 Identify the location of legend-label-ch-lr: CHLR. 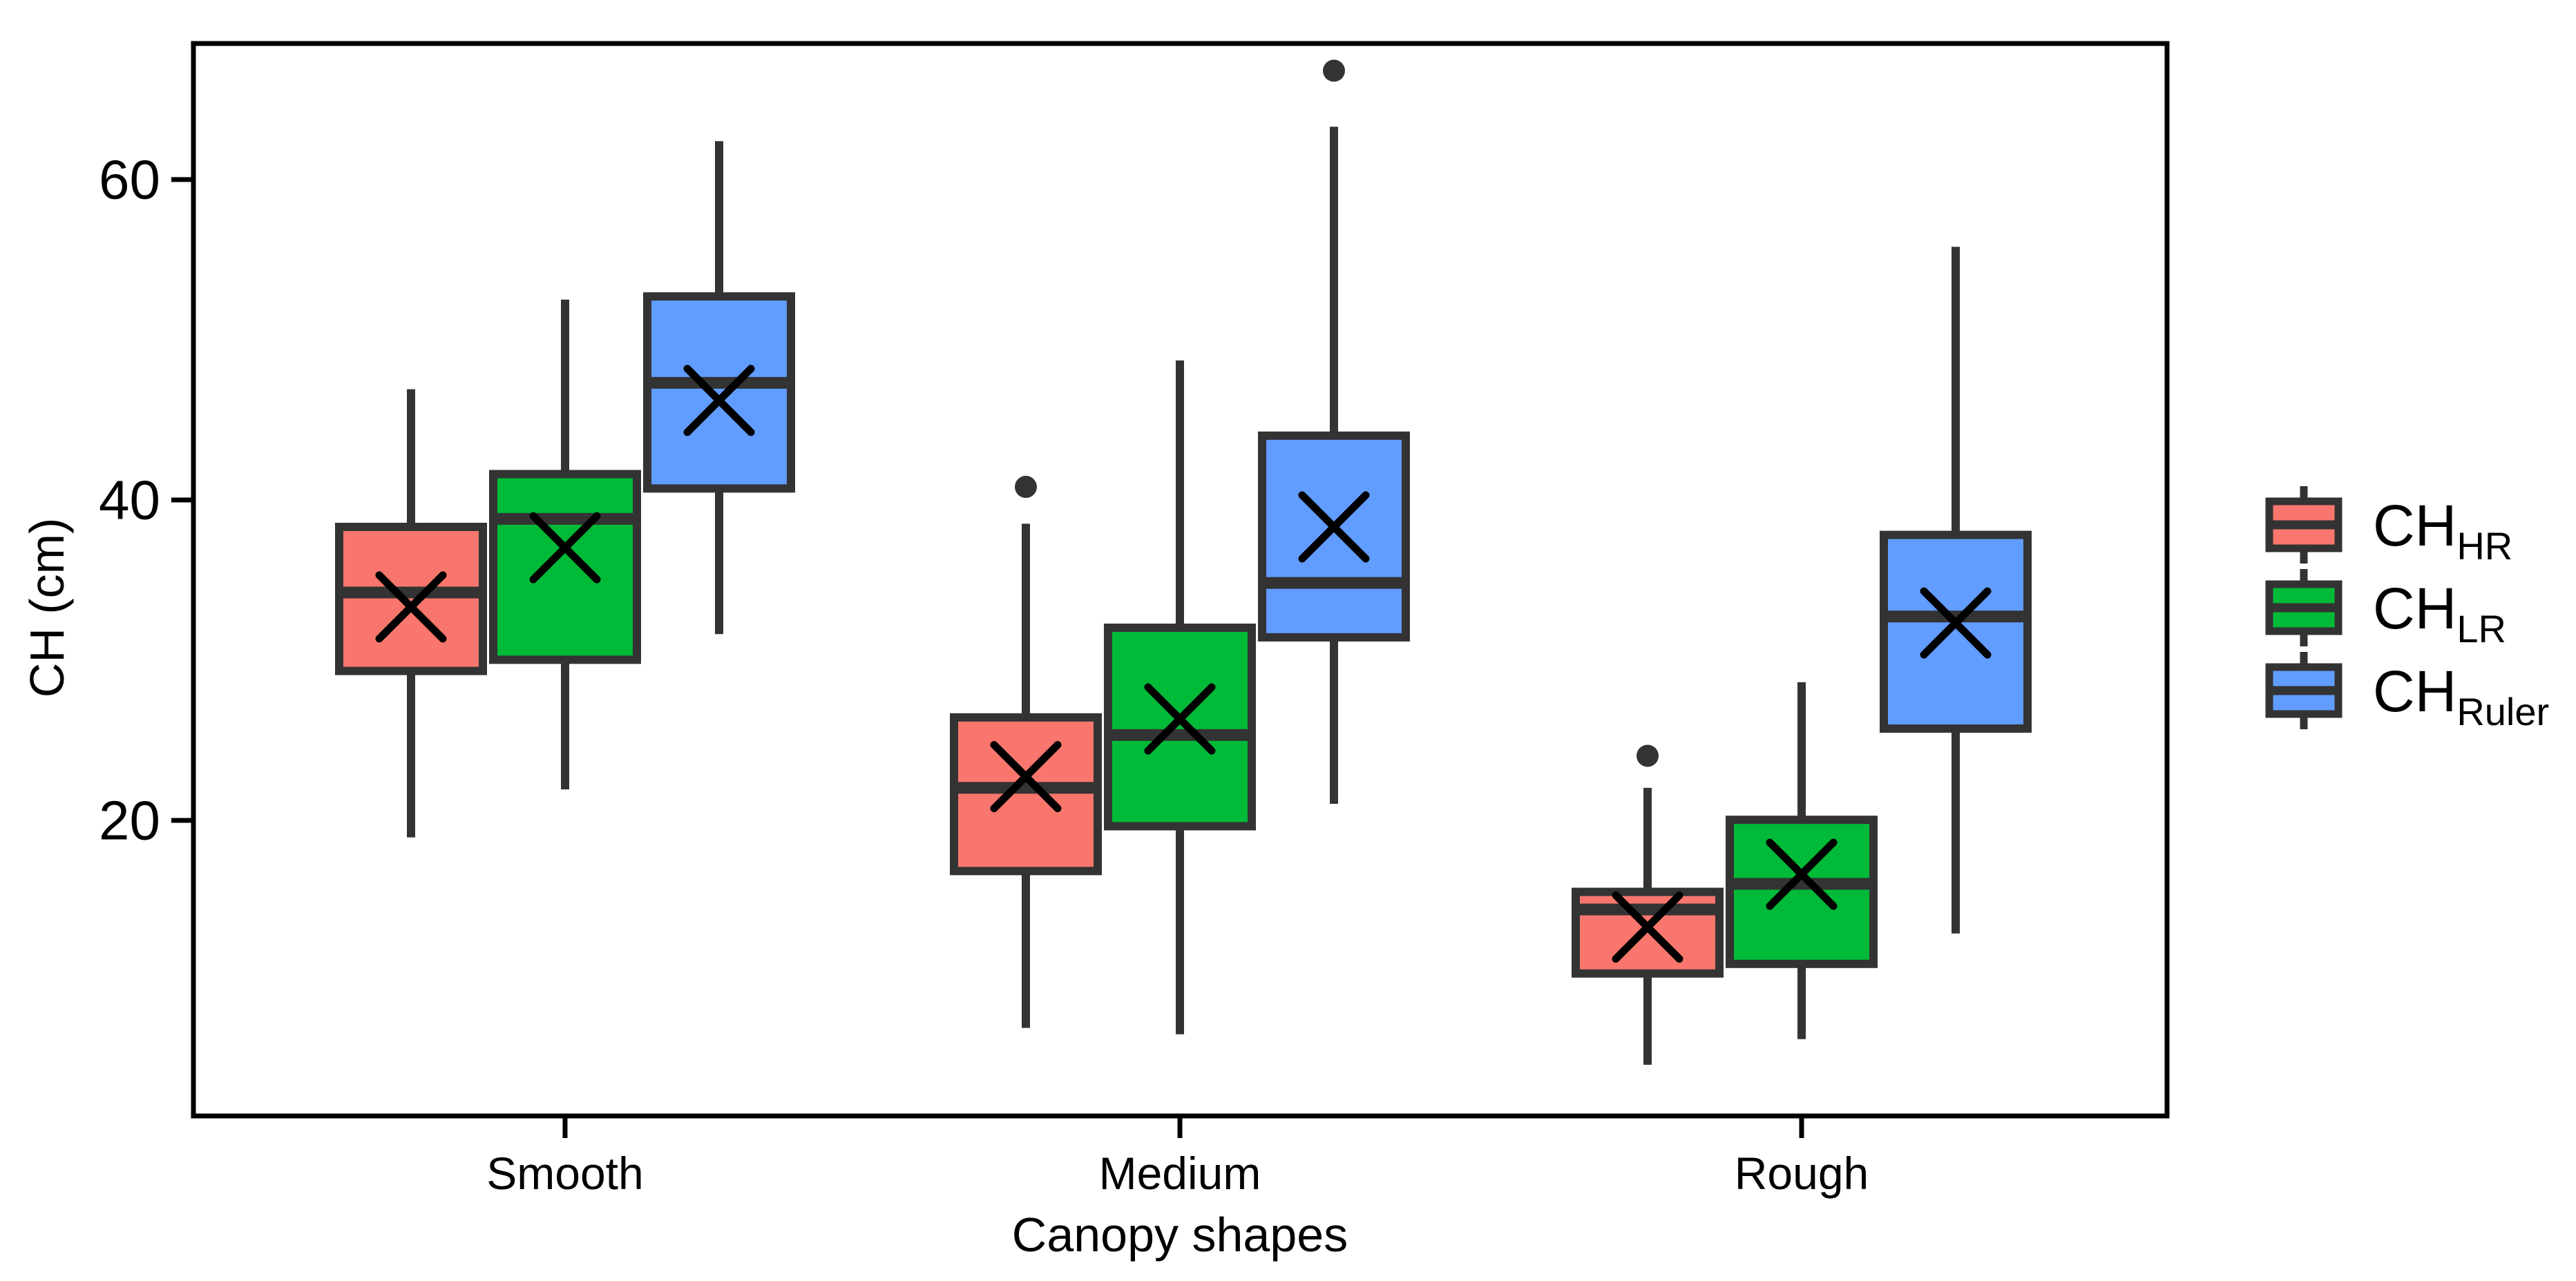
(2439, 613).